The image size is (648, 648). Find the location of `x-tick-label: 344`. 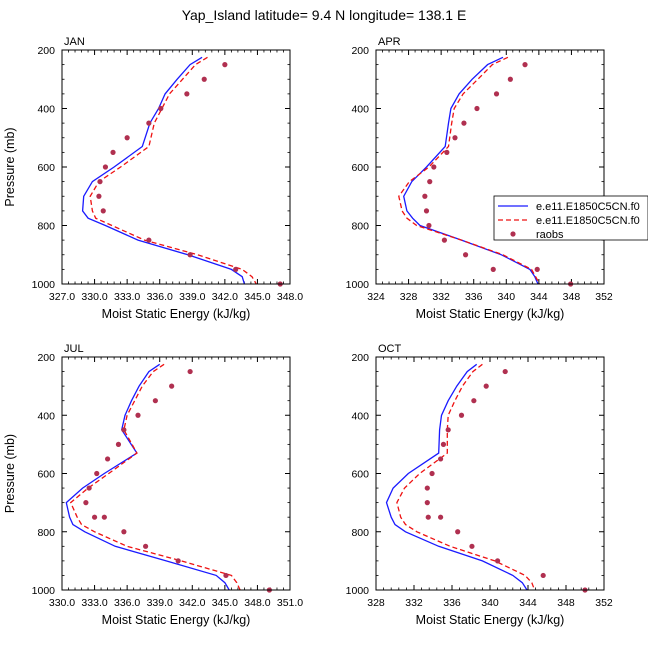

x-tick-label: 344 is located at coordinates (539, 297).